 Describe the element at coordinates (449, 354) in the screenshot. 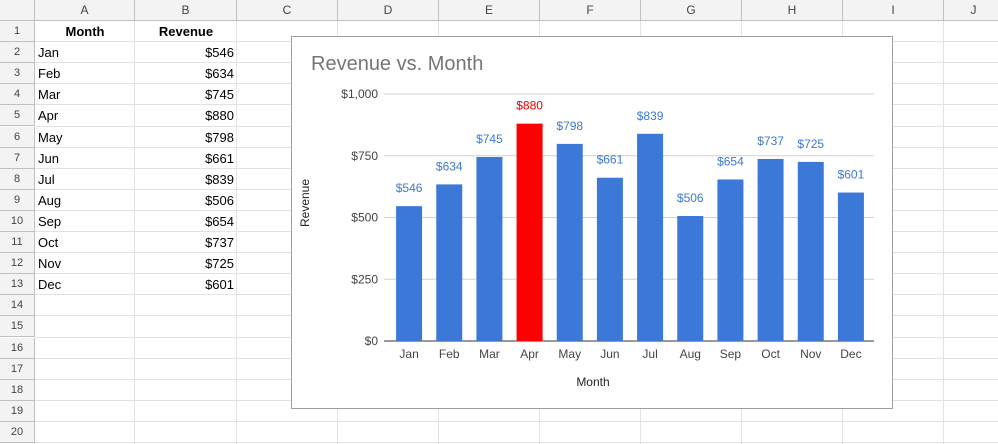

I see `x-tick-label: Feb` at that location.